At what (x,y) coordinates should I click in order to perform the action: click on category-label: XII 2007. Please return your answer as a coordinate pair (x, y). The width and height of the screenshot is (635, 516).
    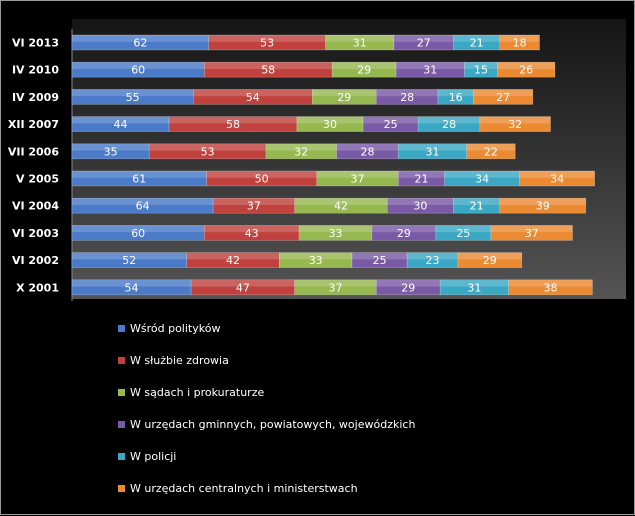
    Looking at the image, I should click on (33, 124).